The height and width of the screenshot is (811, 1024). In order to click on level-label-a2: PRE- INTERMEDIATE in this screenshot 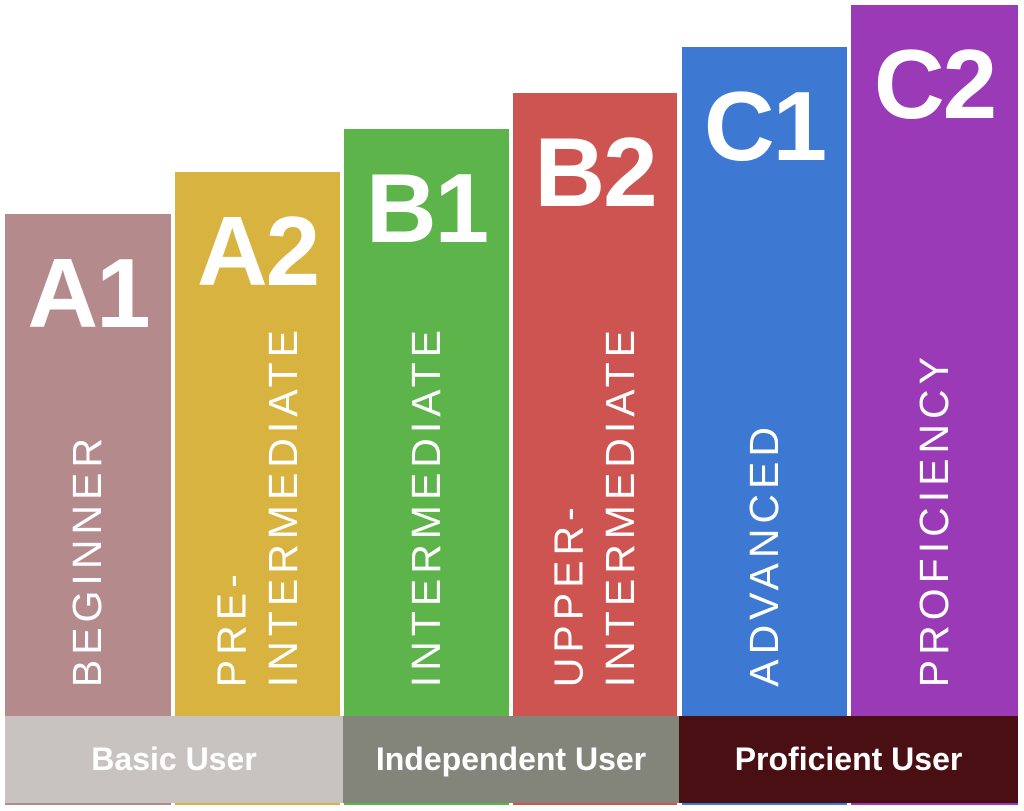, I will do `click(257, 506)`.